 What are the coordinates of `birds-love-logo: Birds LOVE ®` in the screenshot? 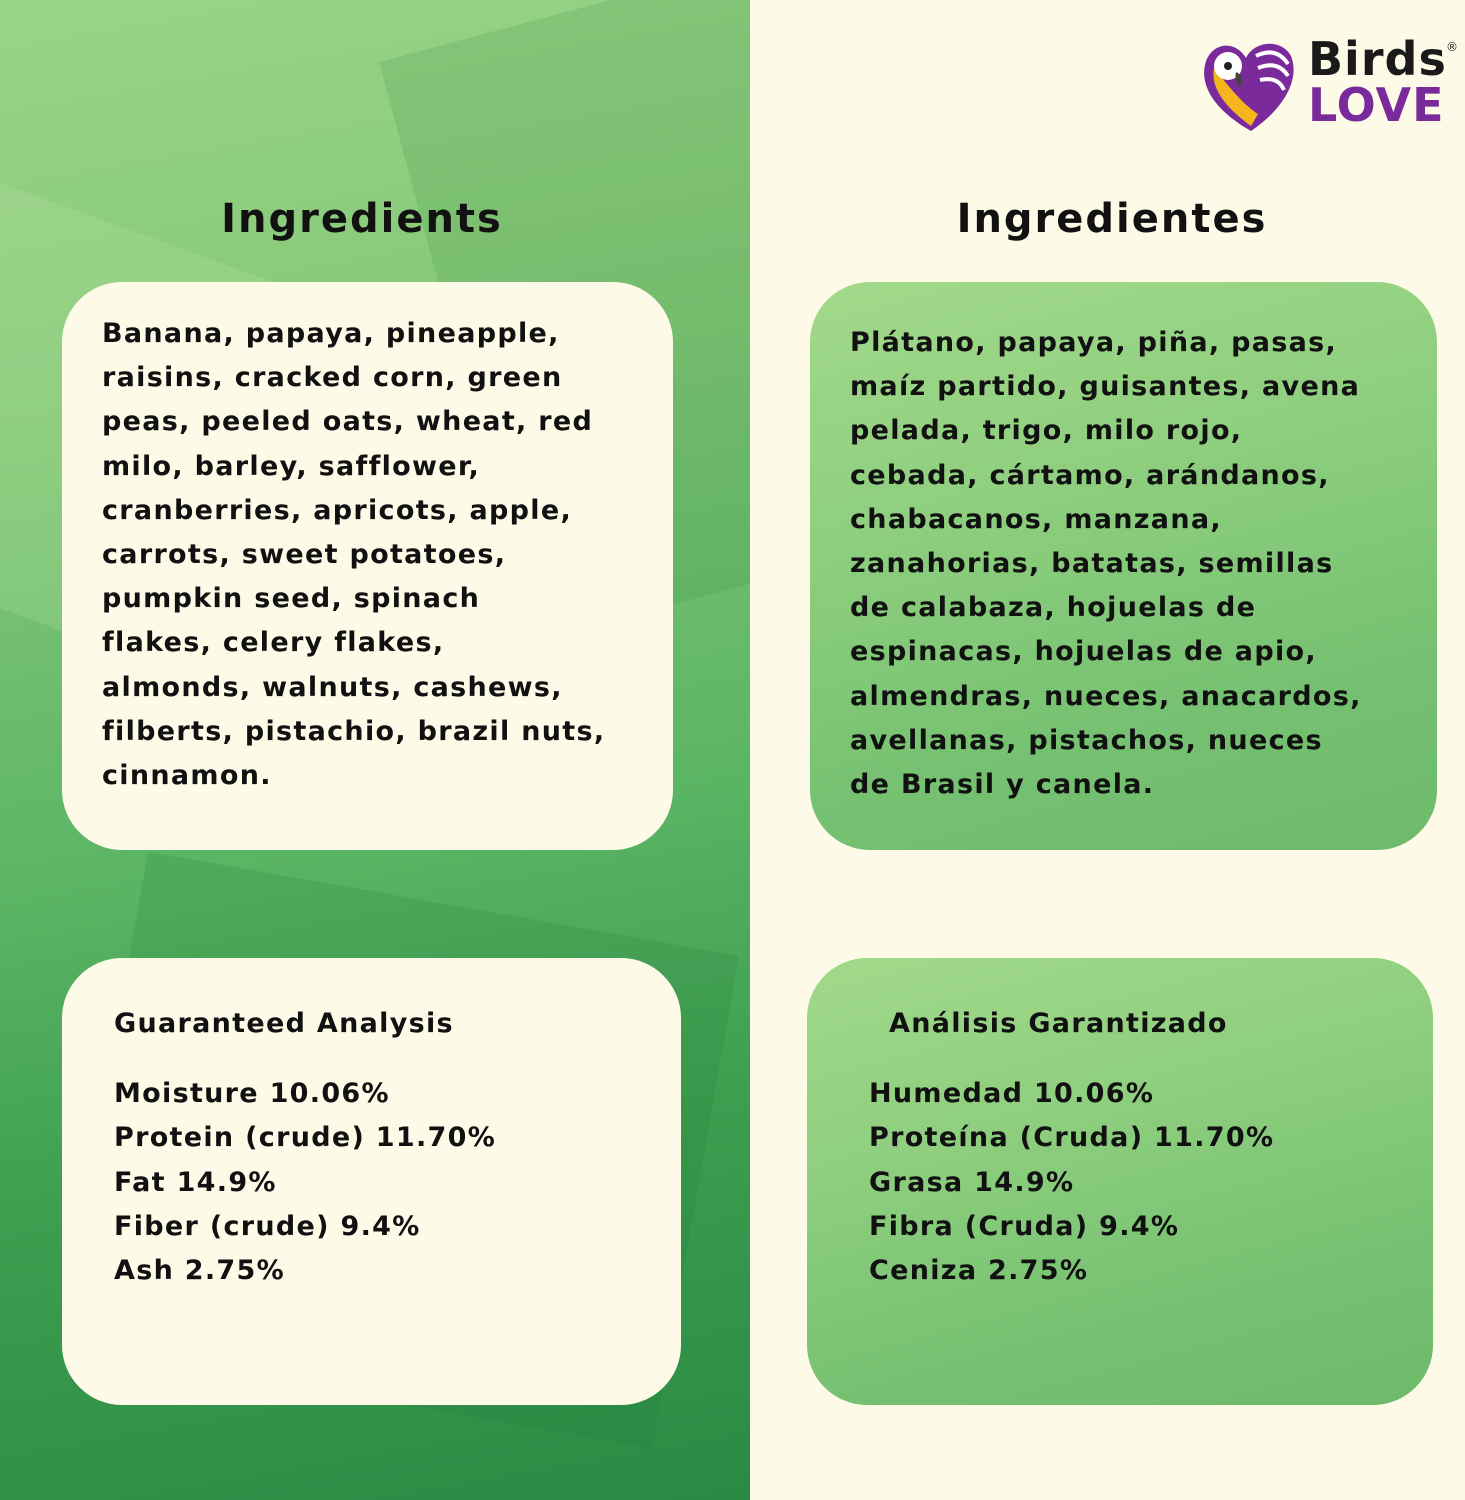 It's located at (1327, 84).